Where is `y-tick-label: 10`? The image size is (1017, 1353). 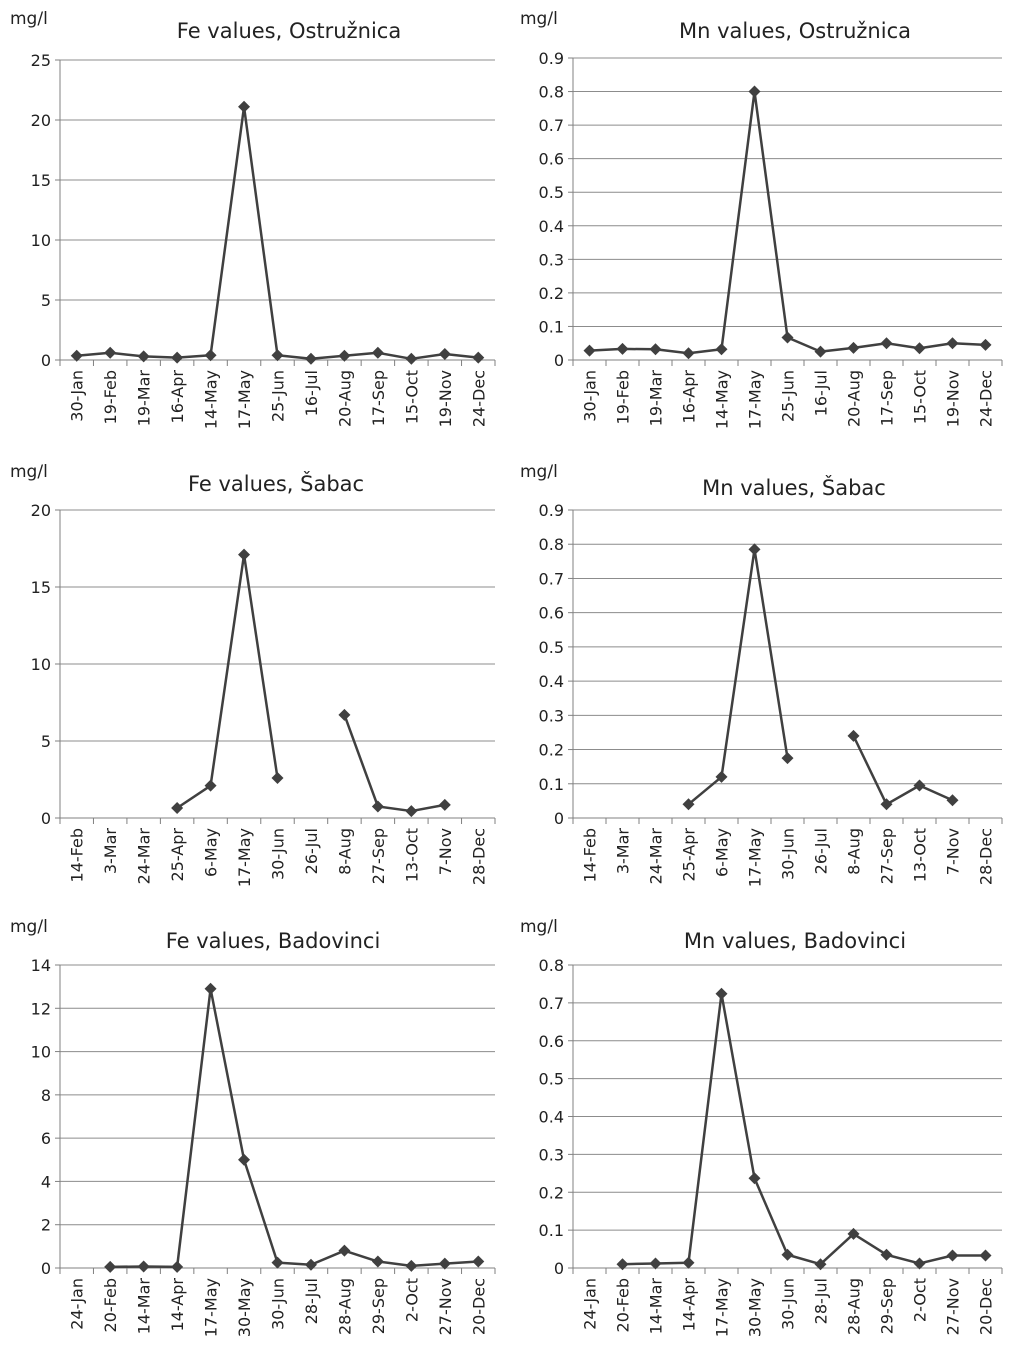 y-tick-label: 10 is located at coordinates (41, 240).